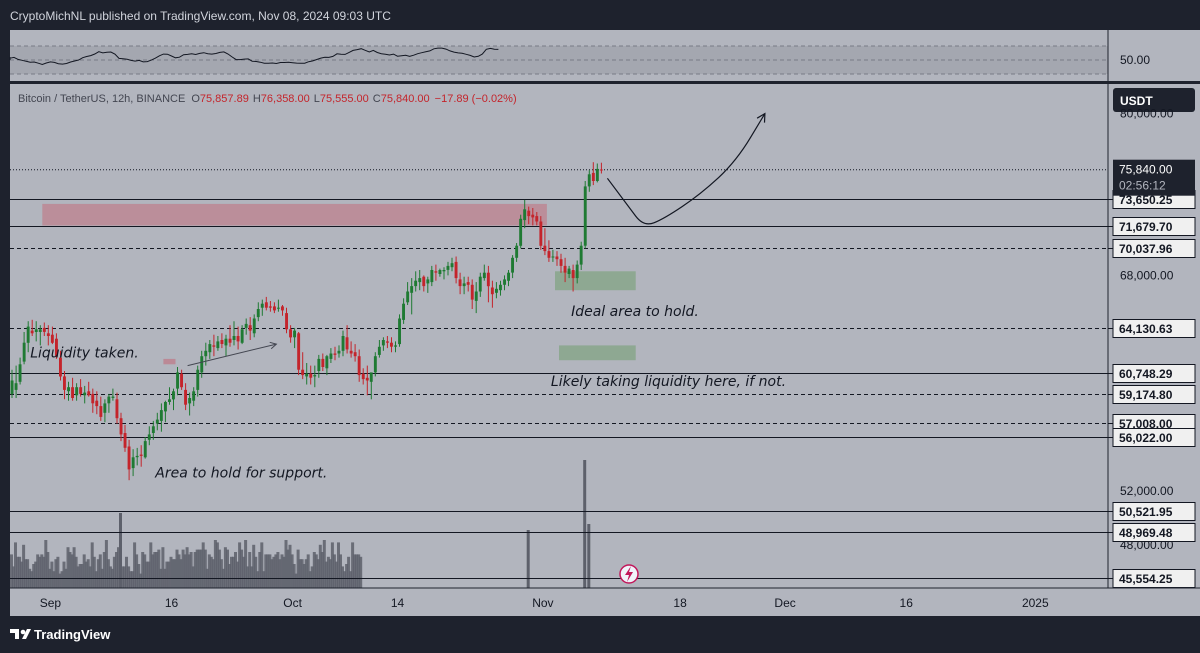 This screenshot has width=1200, height=653. I want to click on time-tick: 2025, so click(1035, 603).